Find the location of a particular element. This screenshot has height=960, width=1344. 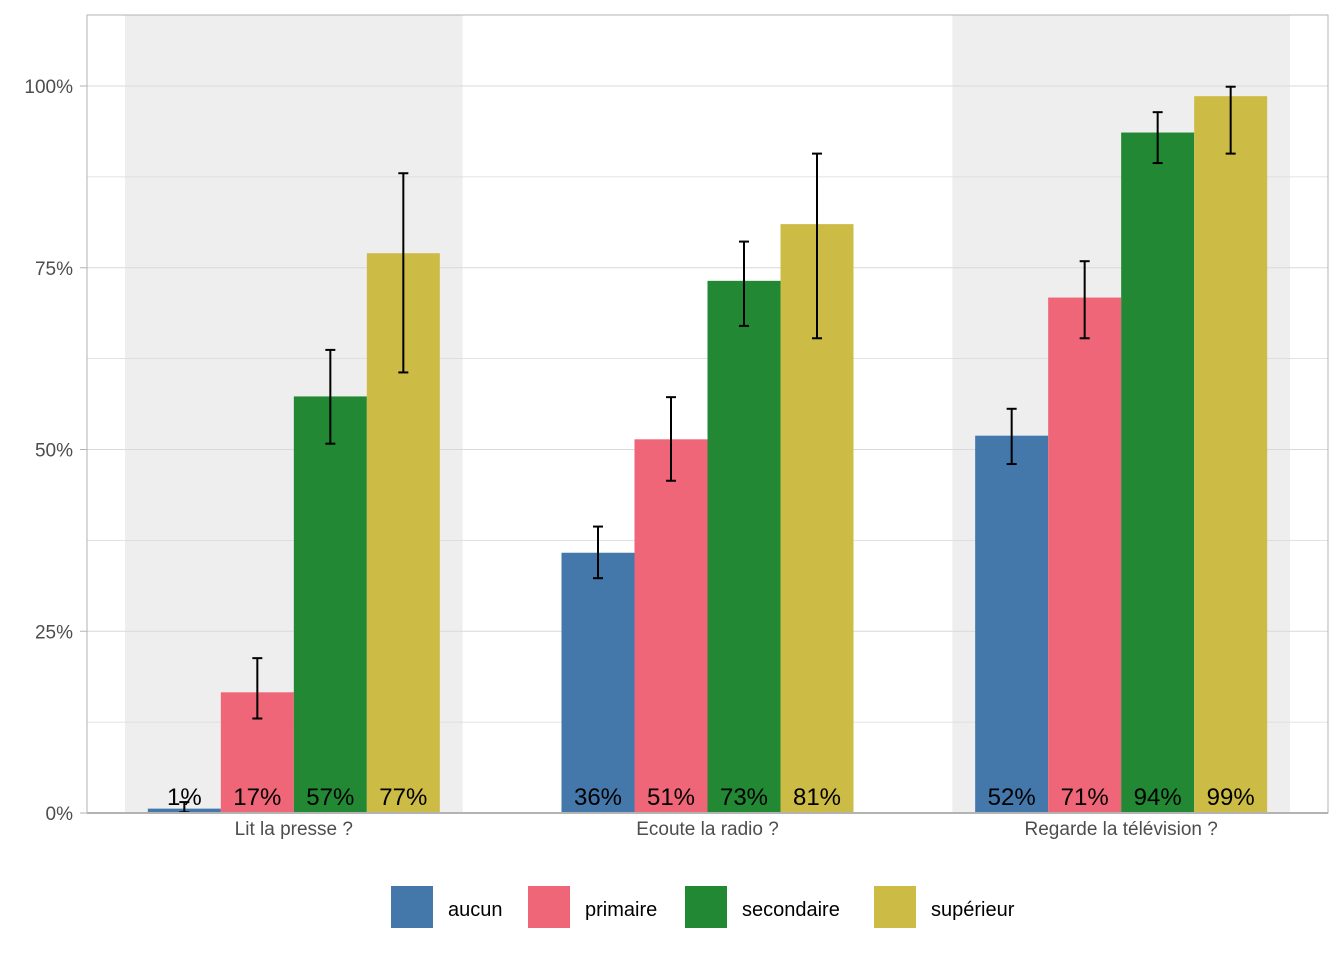

legend-item-supérieur: supérieur is located at coordinates (944, 907).